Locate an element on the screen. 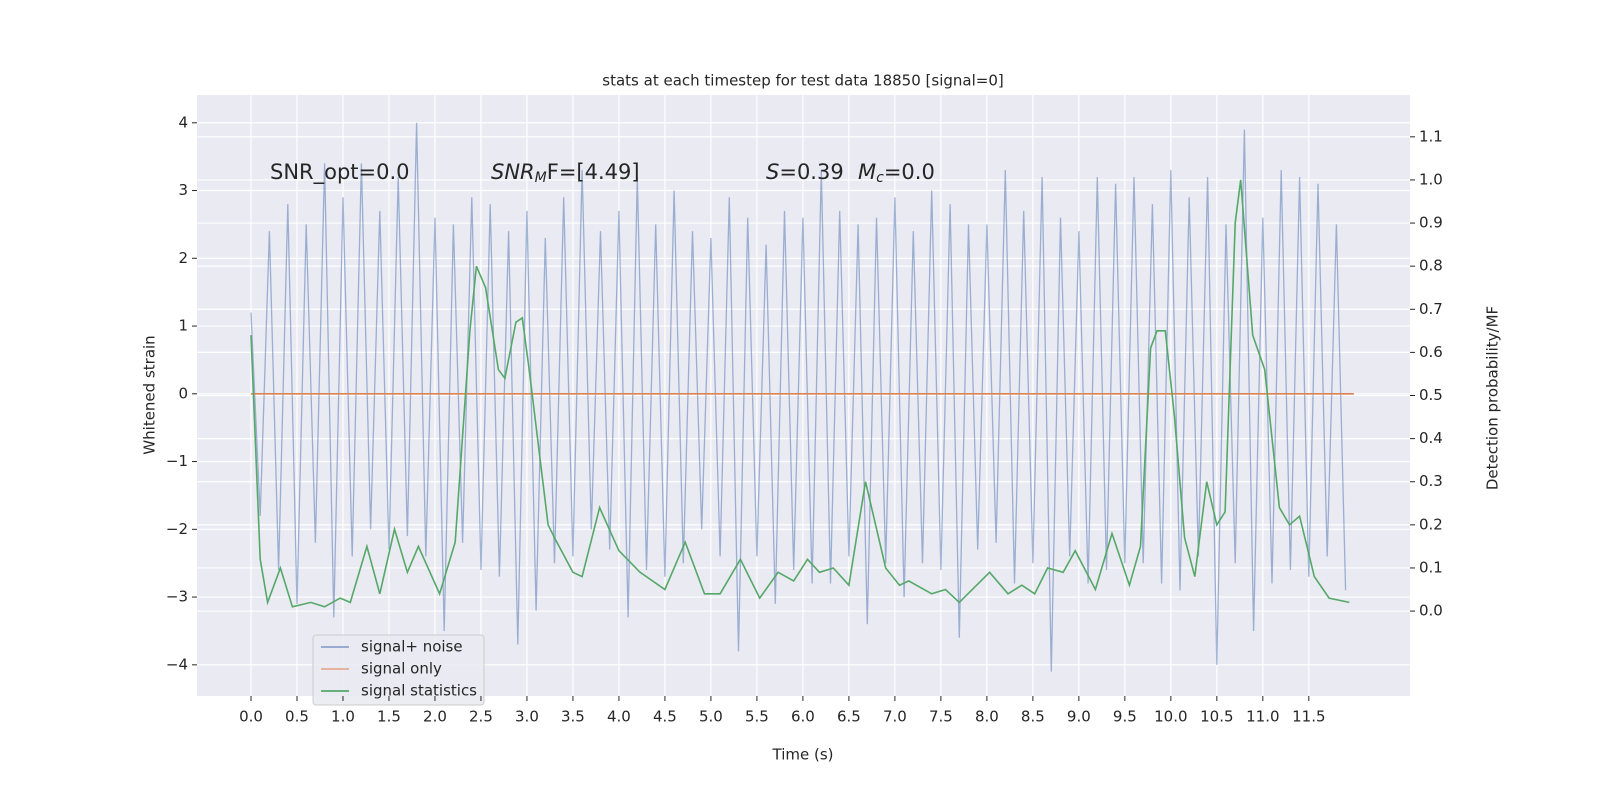 This screenshot has width=1600, height=800. y2-tick-label: 0.3 is located at coordinates (1431, 481).